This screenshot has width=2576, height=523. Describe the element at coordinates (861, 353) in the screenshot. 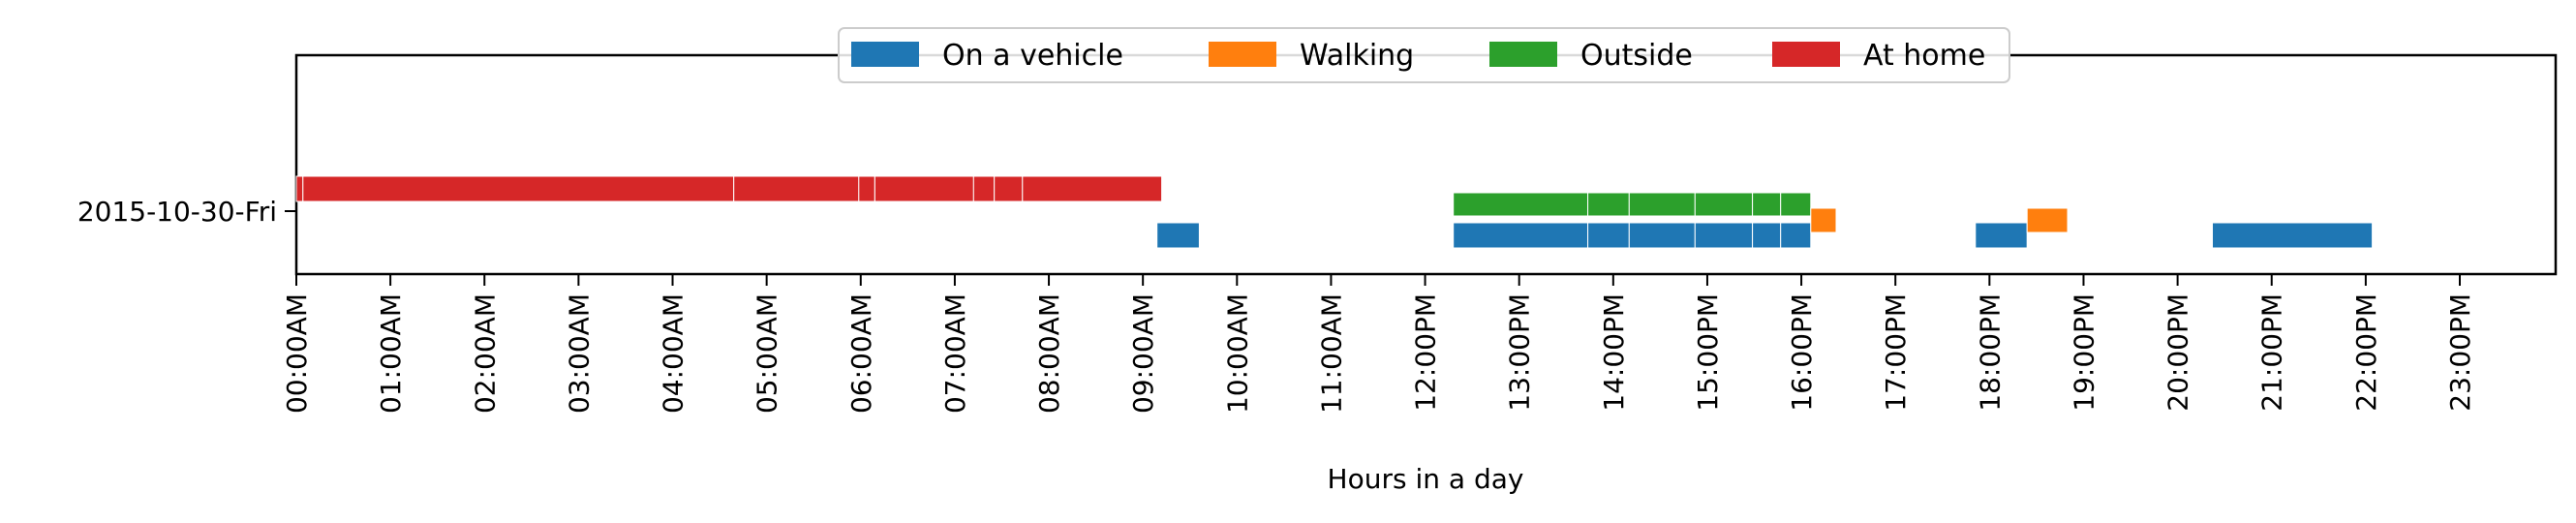

I see `x-tick-label-6: 06:00AM` at that location.